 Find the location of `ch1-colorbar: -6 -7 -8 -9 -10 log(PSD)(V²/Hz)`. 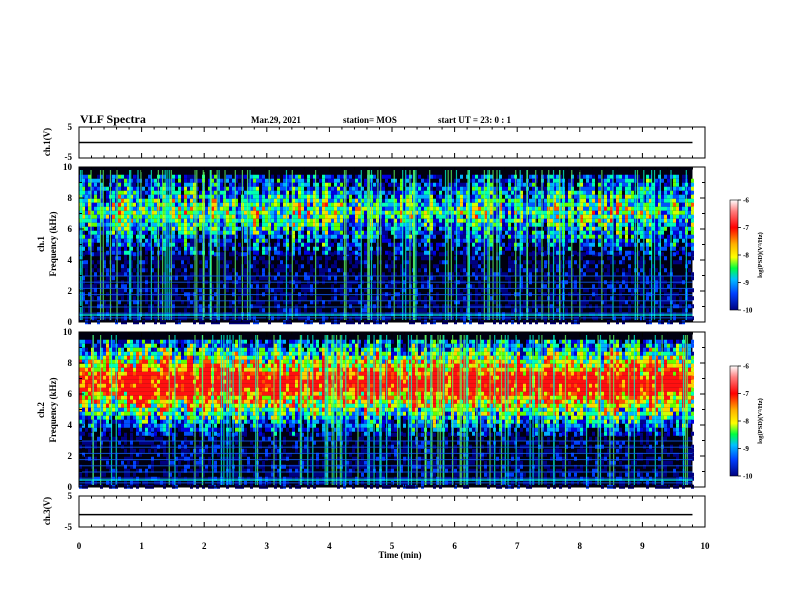

ch1-colorbar: -6 -7 -8 -9 -10 log(PSD)(V²/Hz) is located at coordinates (746, 256).